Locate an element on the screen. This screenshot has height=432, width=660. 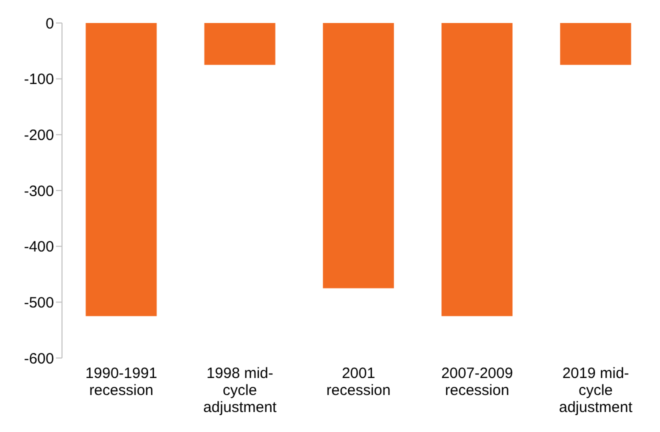
x-tick-label: 2007-2009 recession is located at coordinates (477, 382).